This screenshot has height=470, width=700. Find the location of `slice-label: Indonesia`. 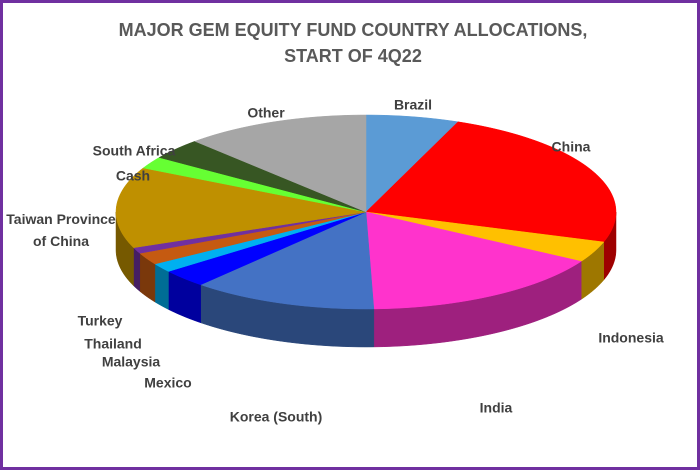

slice-label: Indonesia is located at coordinates (631, 338).